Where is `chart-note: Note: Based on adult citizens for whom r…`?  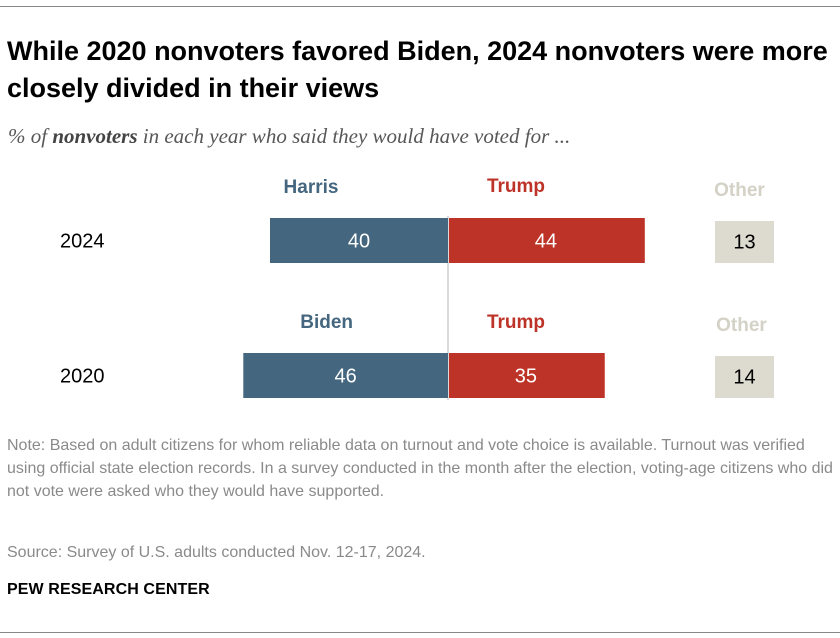
chart-note: Note: Based on adult citizens for whom r… is located at coordinates (420, 468).